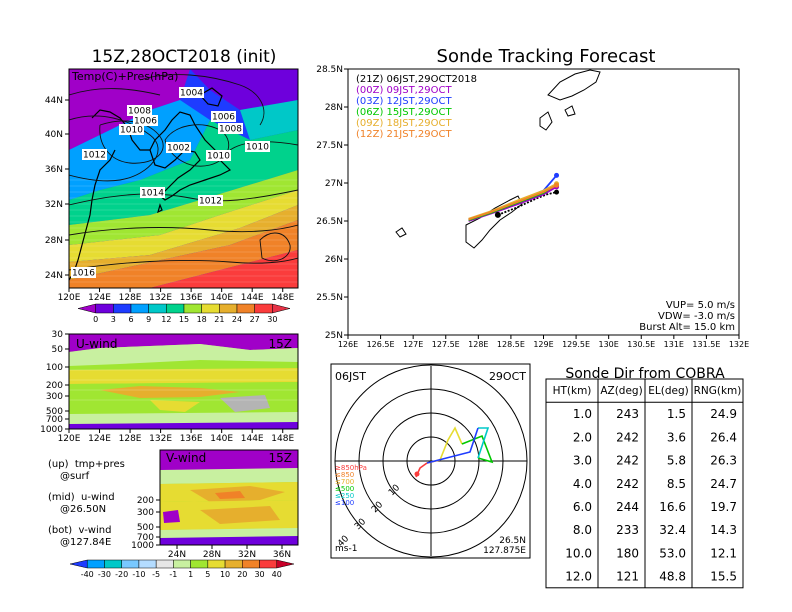 This screenshot has height=612, width=792. I want to click on note-mid: (mid) u-wind, so click(81, 497).